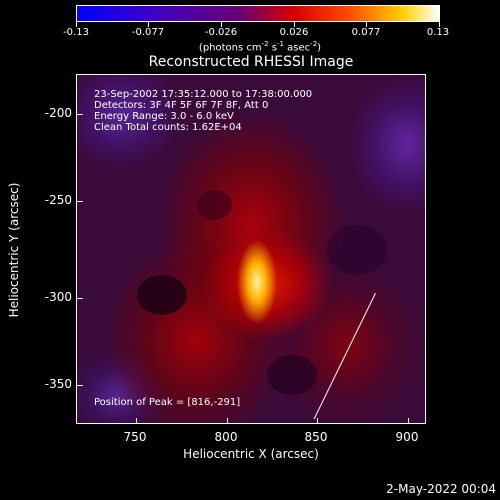  What do you see at coordinates (167, 402) in the screenshot?
I see `peak-position-label: Position of Peak = [816,-291]` at bounding box center [167, 402].